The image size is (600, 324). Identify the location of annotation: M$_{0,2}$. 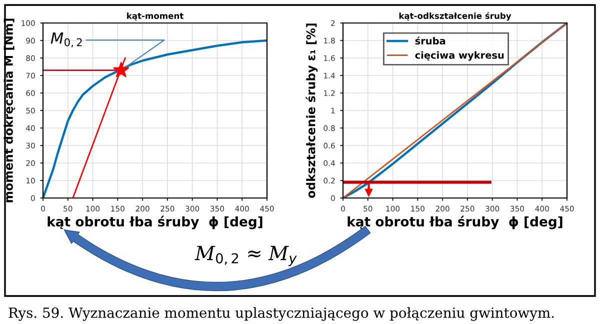
(66, 40).